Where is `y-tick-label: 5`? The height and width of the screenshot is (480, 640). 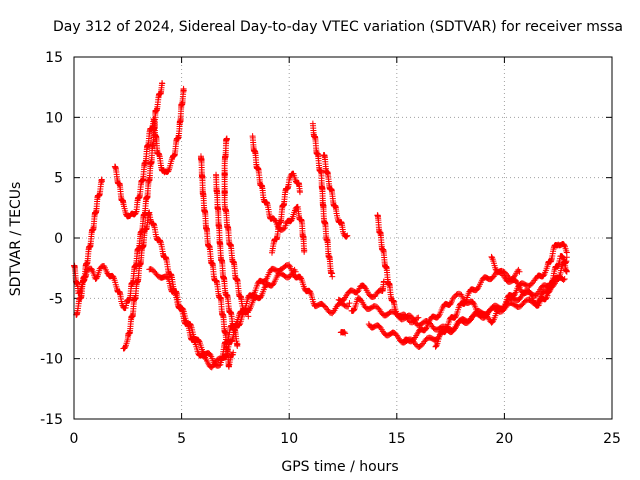 y-tick-label: 5 is located at coordinates (58, 179).